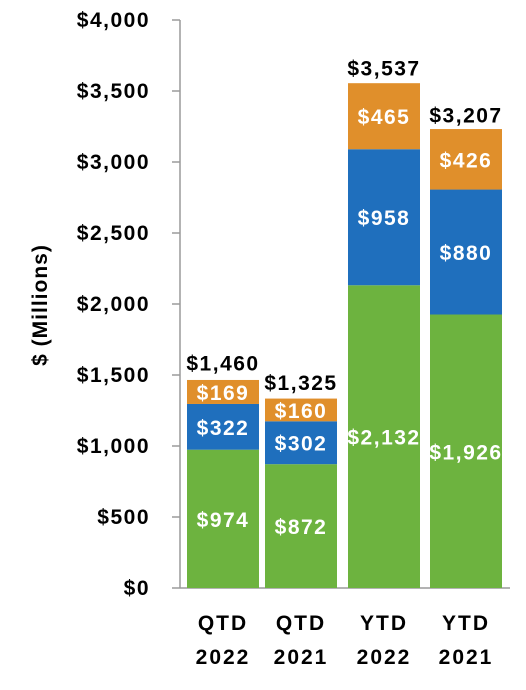 The height and width of the screenshot is (690, 526). I want to click on segment-value-label: $160, so click(301, 411).